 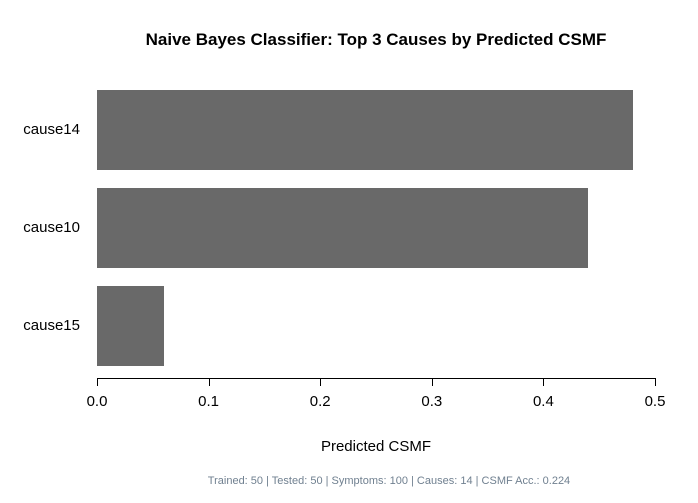 What do you see at coordinates (376, 378) in the screenshot?
I see `x-axis-line` at bounding box center [376, 378].